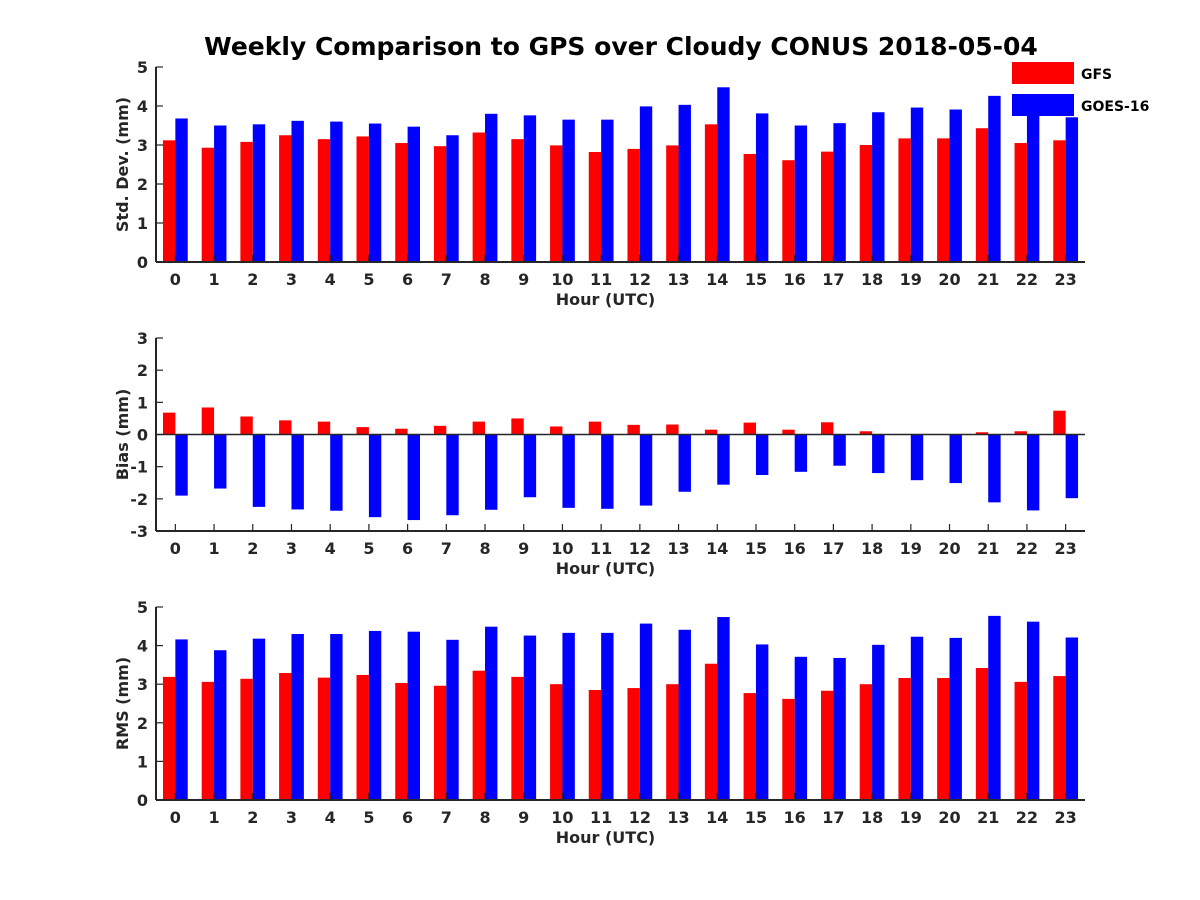 This screenshot has height=900, width=1200. I want to click on x-tick-label: 0, so click(175, 817).